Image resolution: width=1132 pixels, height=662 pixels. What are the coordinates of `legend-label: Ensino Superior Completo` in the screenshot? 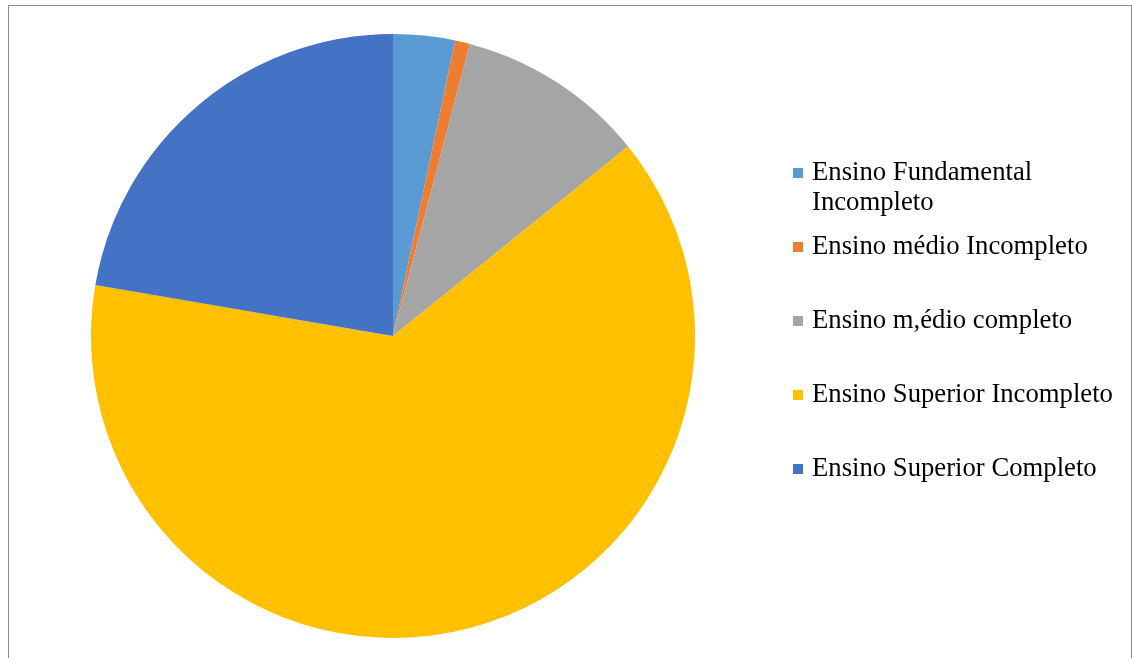 It's located at (954, 467).